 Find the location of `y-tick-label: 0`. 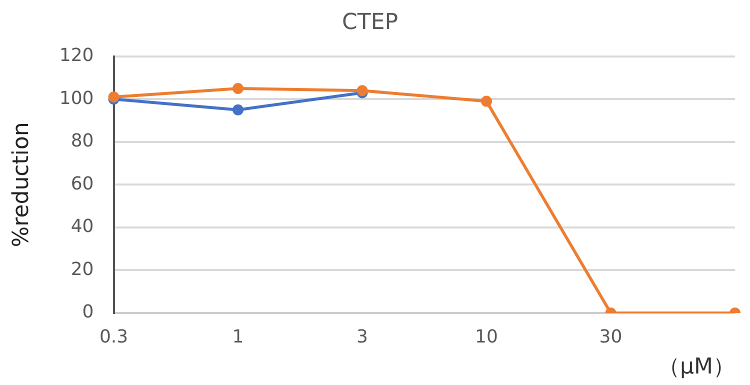

y-tick-label: 0 is located at coordinates (88, 312).